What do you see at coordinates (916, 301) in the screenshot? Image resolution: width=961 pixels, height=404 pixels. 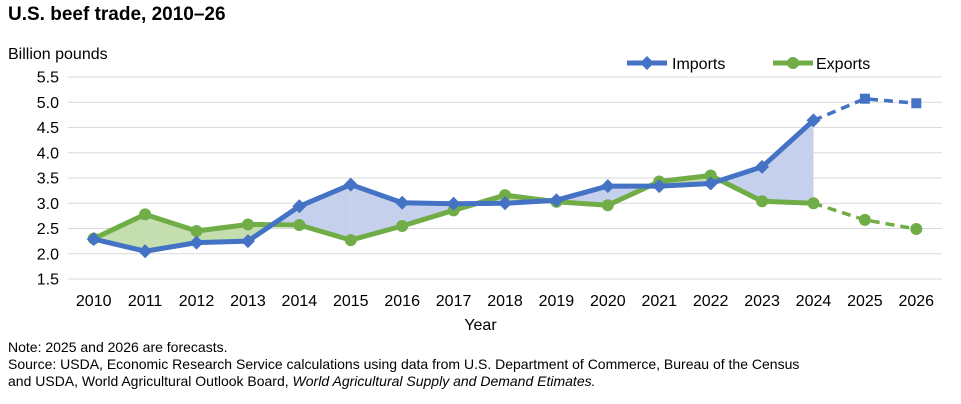 I see `x-tick-label: 2026` at bounding box center [916, 301].